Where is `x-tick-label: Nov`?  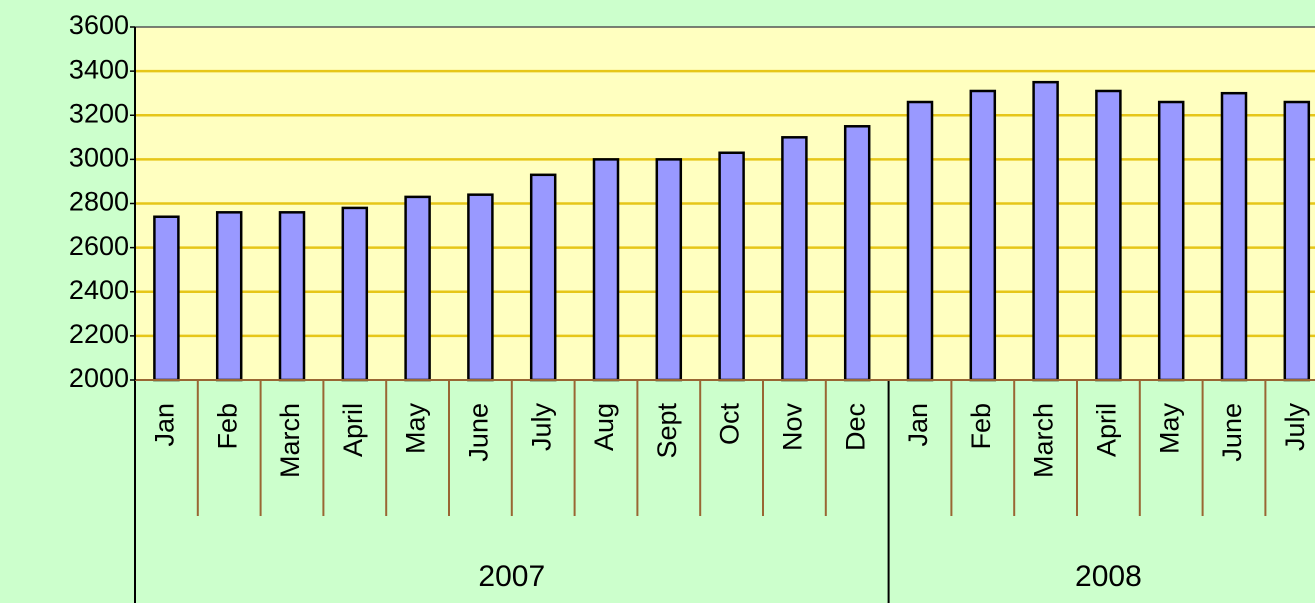 x-tick-label: Nov is located at coordinates (793, 427).